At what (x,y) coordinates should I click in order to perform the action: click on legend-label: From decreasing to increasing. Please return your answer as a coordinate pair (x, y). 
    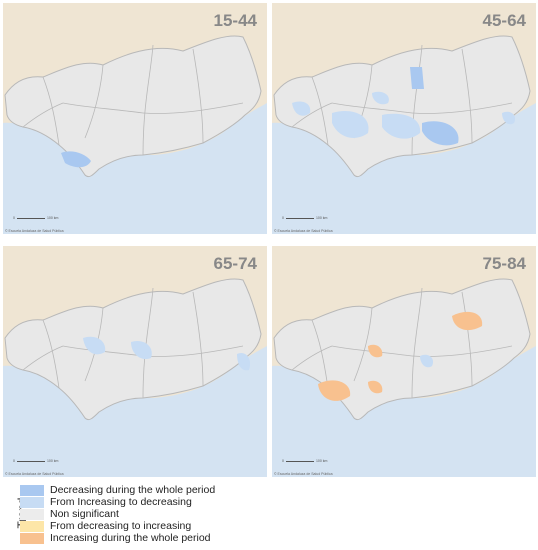
    Looking at the image, I should click on (121, 526).